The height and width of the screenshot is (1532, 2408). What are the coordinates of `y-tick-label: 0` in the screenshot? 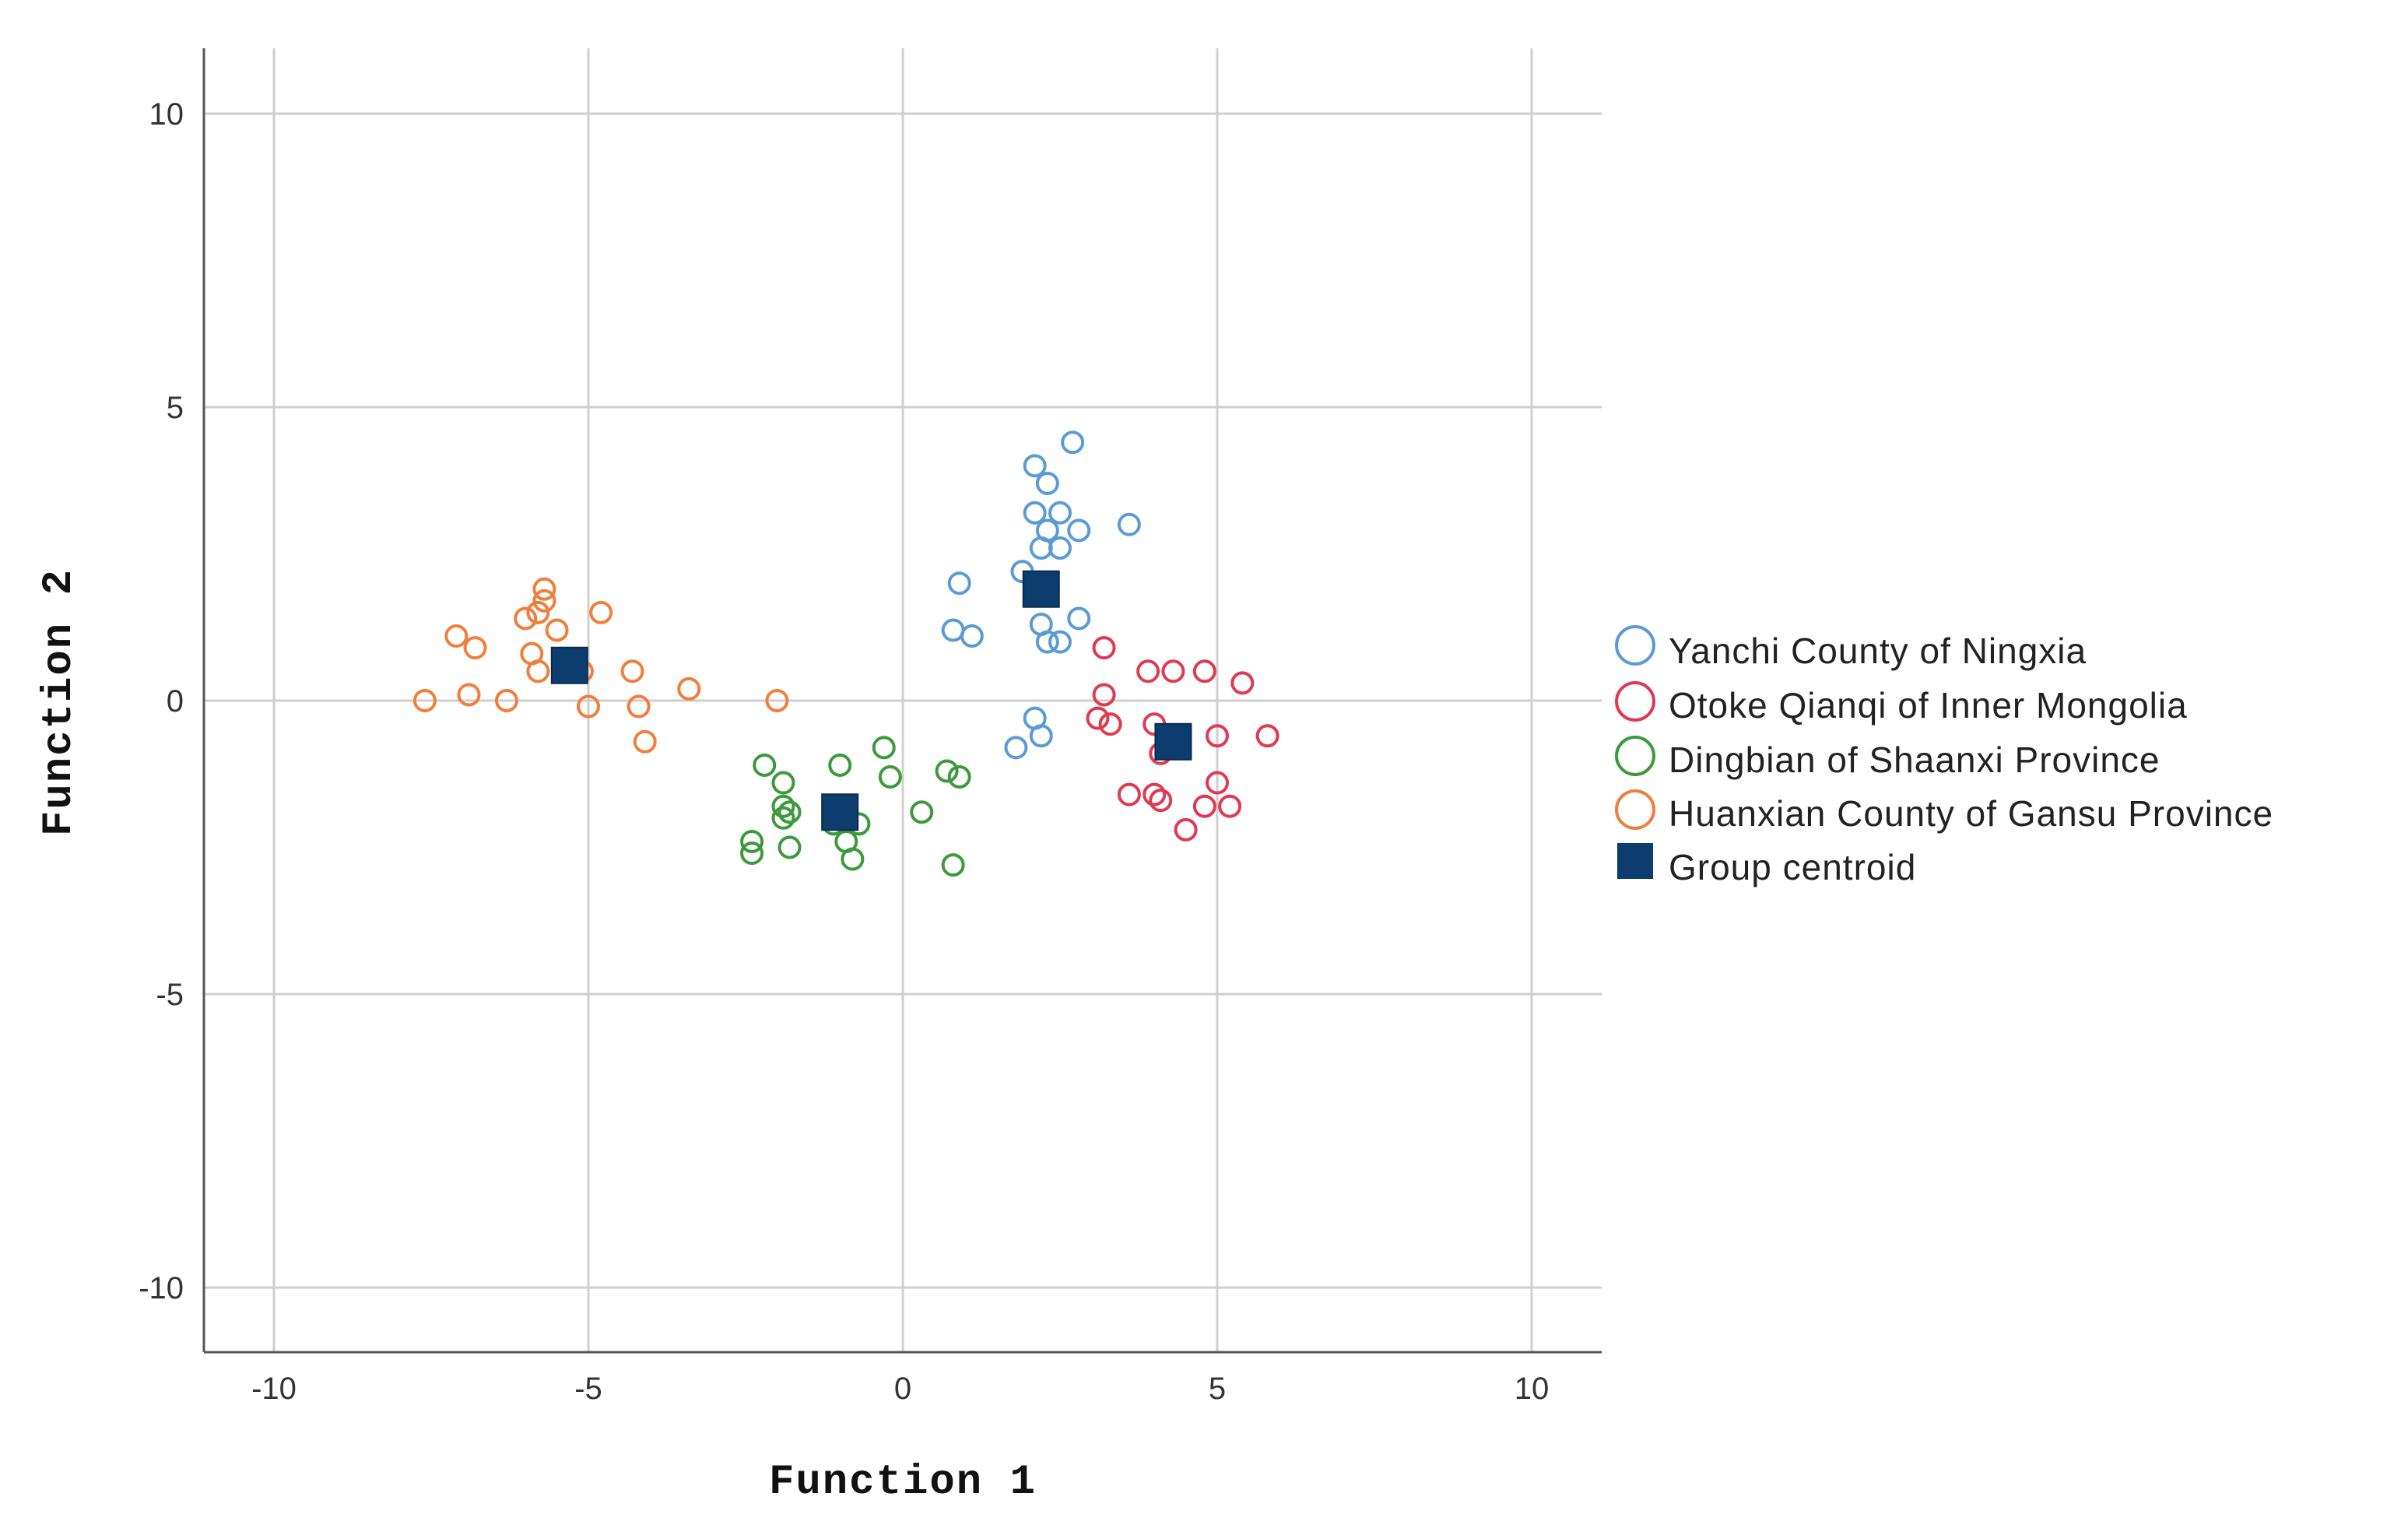 It's located at (175, 701).